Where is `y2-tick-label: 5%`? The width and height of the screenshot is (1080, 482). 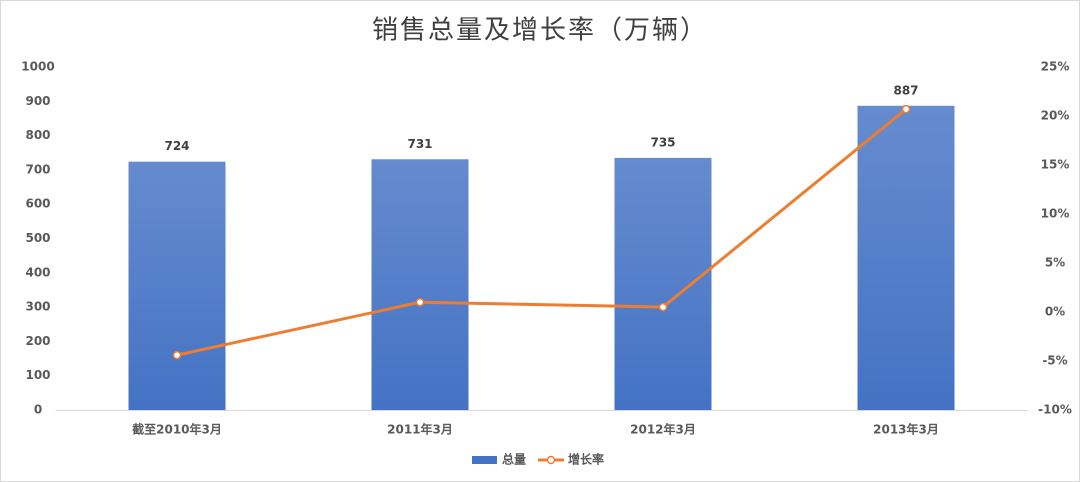
y2-tick-label: 5% is located at coordinates (1055, 263).